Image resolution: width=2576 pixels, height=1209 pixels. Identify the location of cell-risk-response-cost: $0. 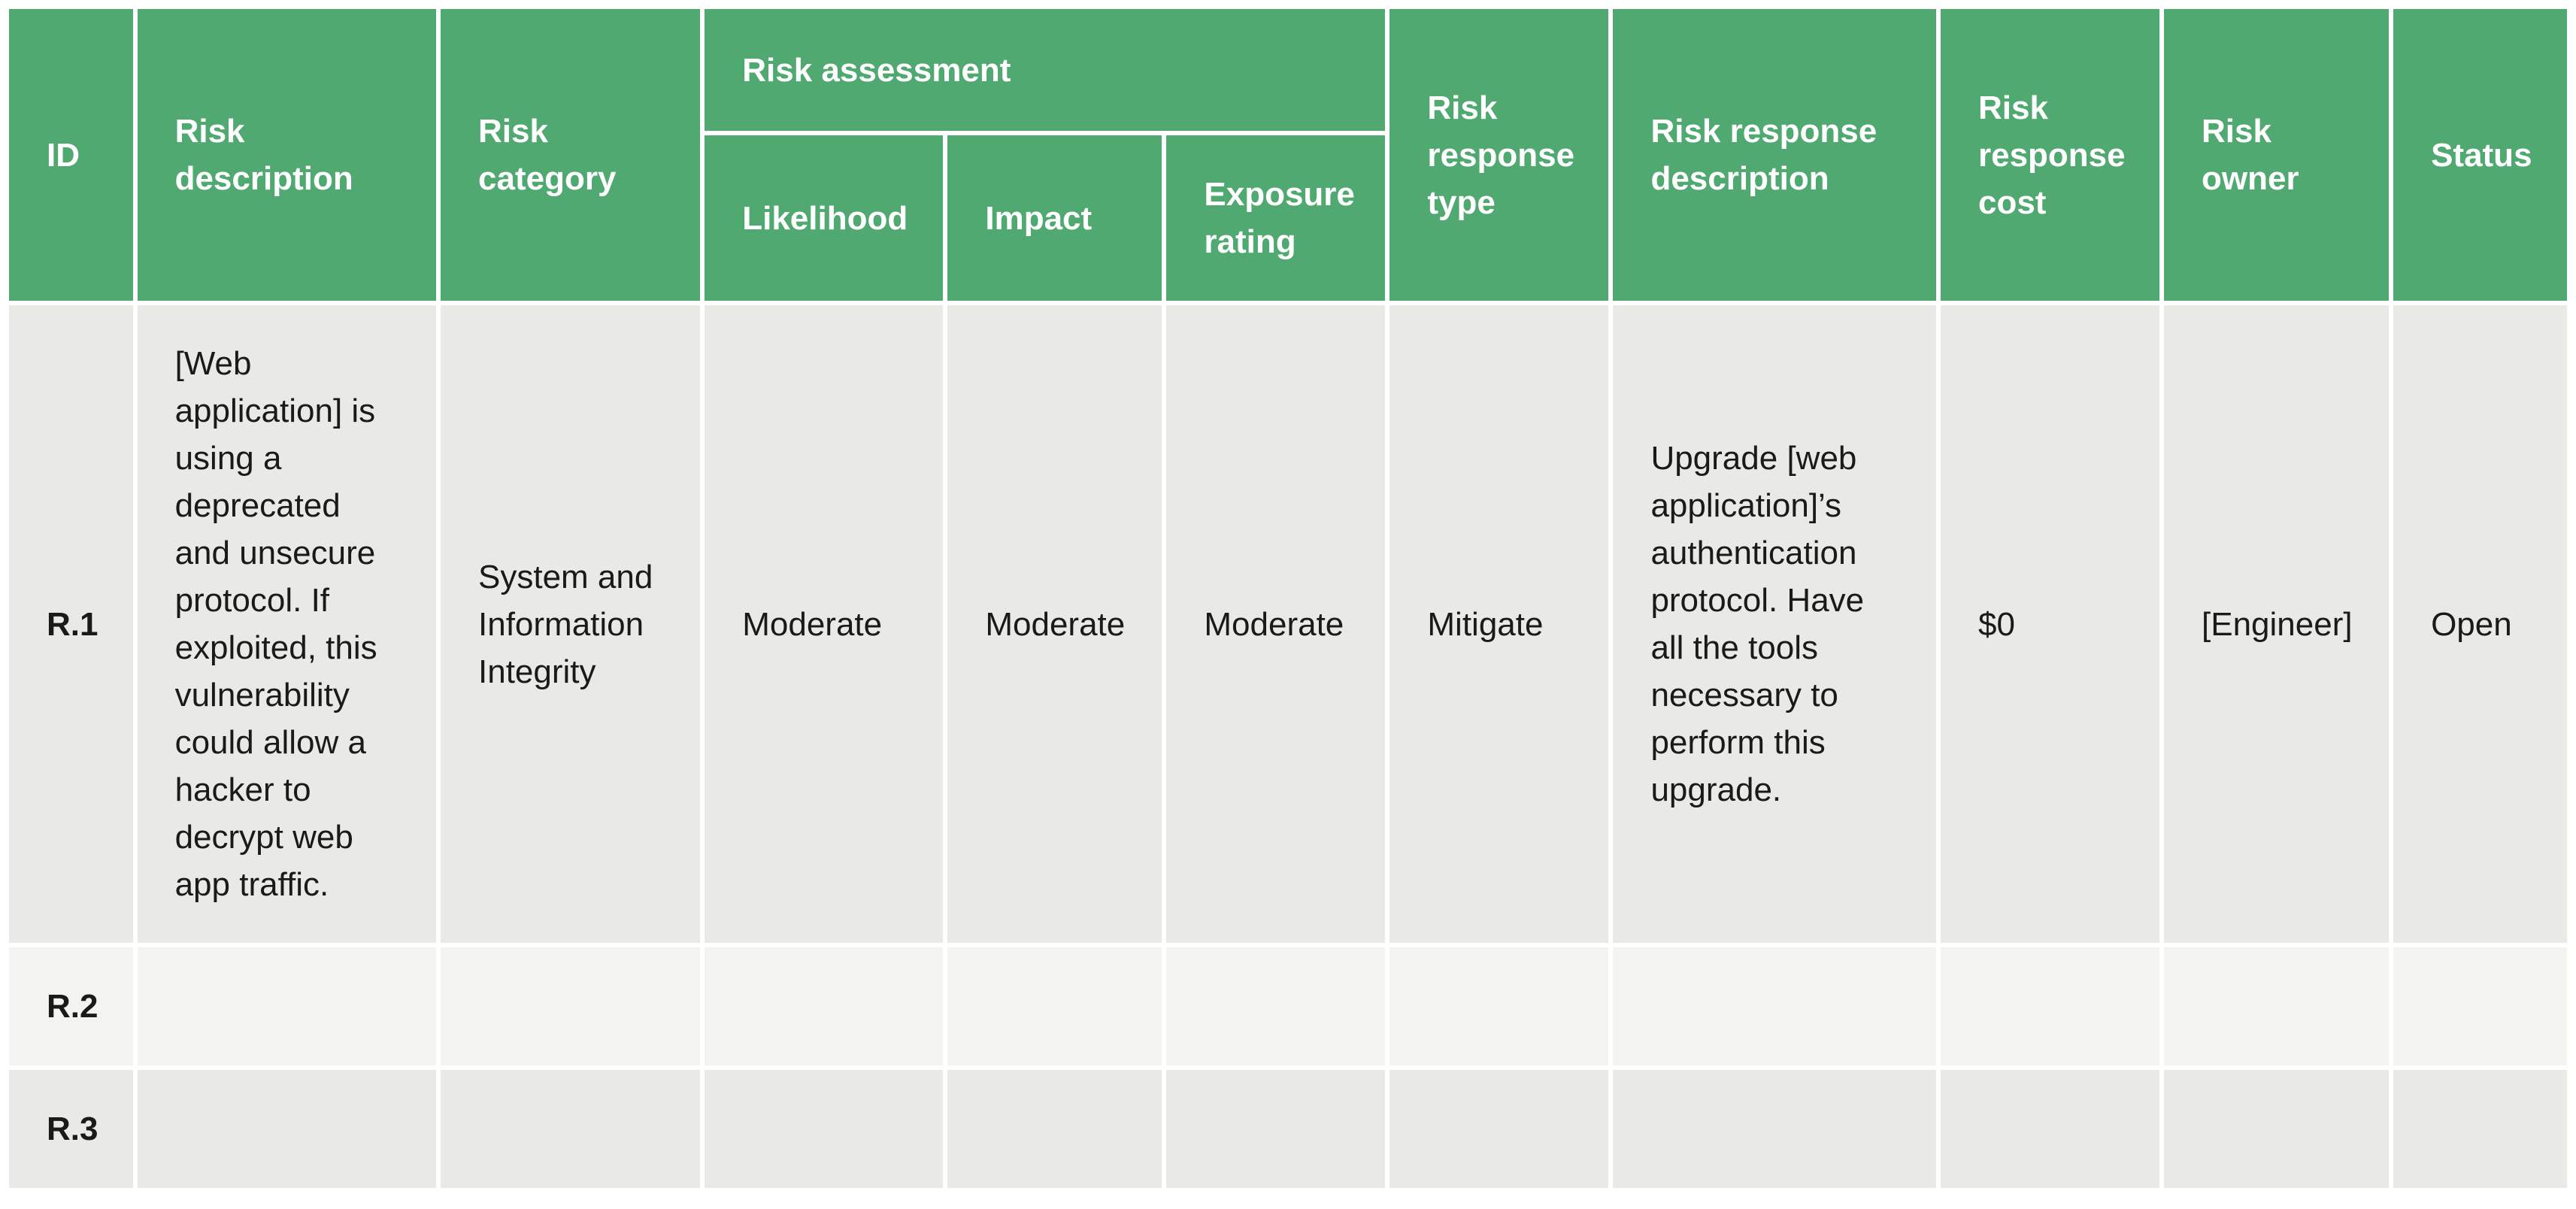
(2049, 624).